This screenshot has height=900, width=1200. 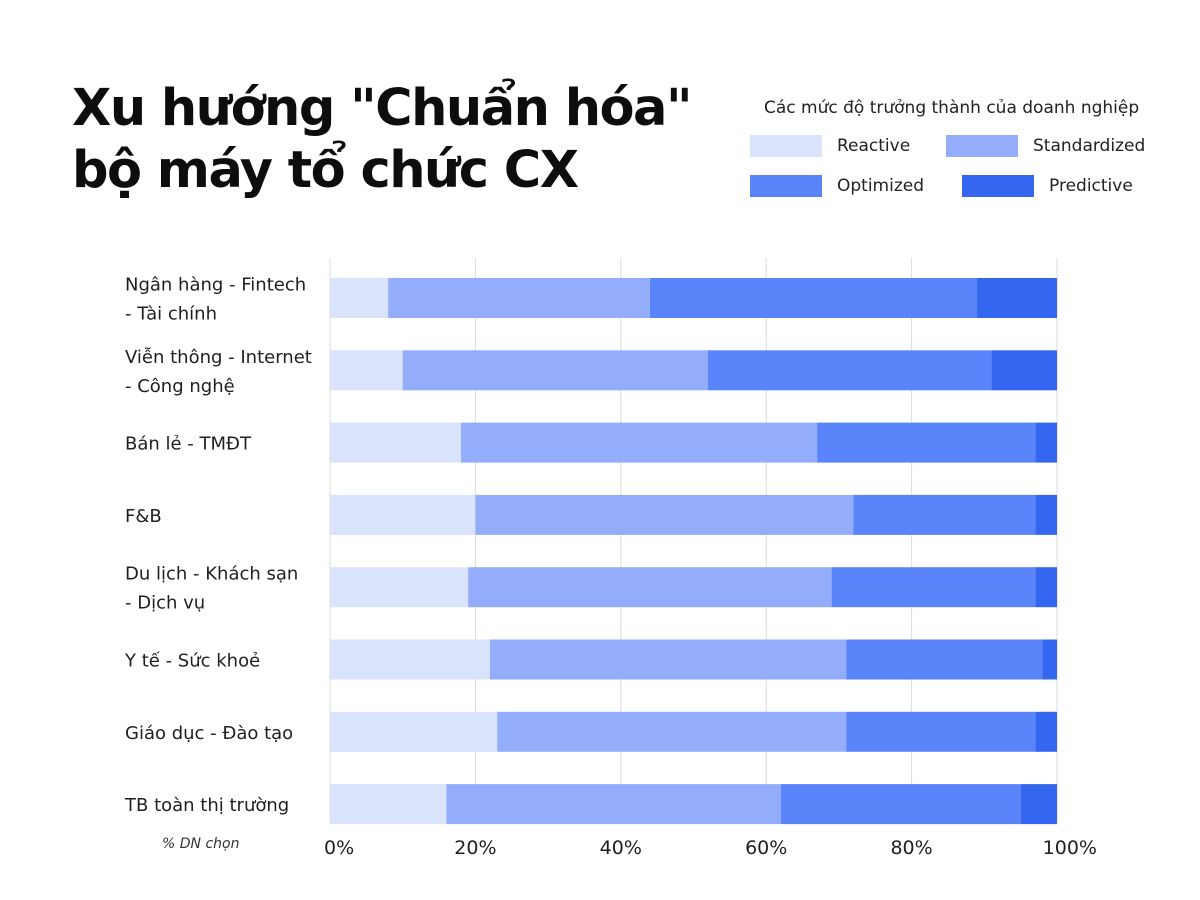 I want to click on category-label: TB toàn thị trường, so click(x=206, y=805).